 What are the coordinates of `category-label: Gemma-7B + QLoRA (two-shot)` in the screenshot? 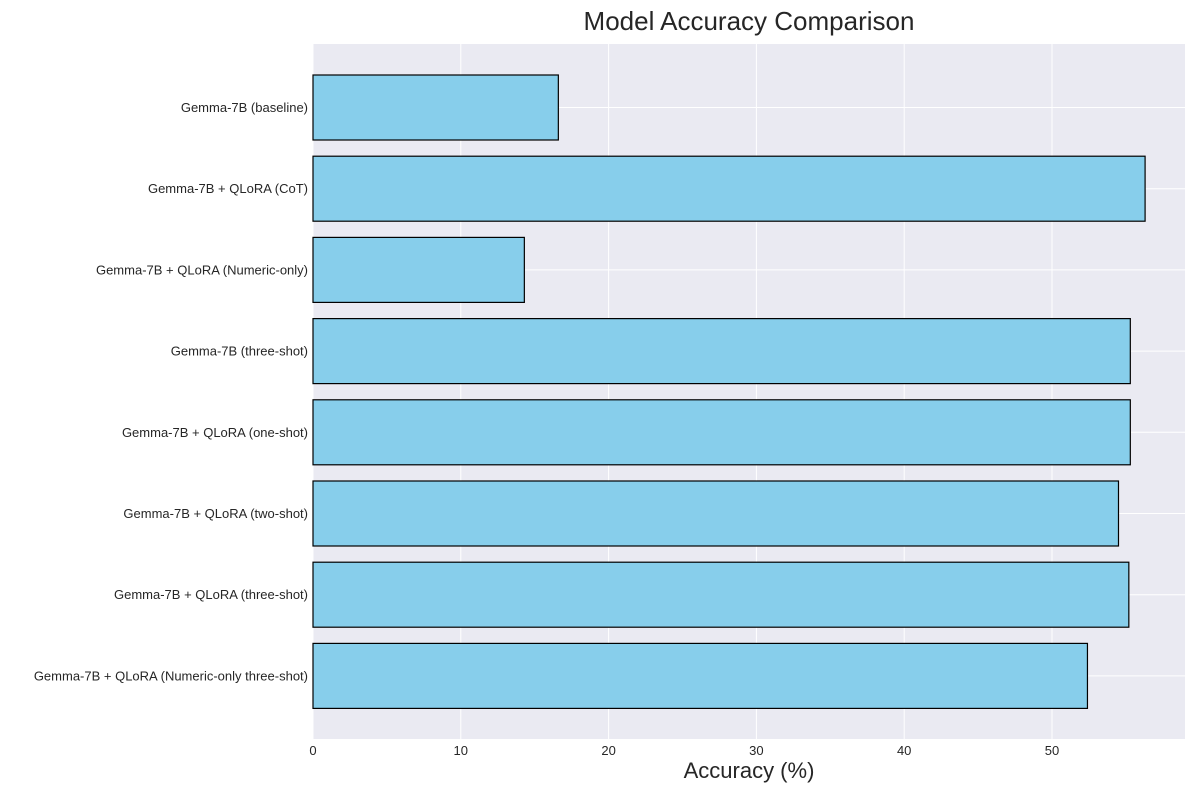 It's located at (215, 513).